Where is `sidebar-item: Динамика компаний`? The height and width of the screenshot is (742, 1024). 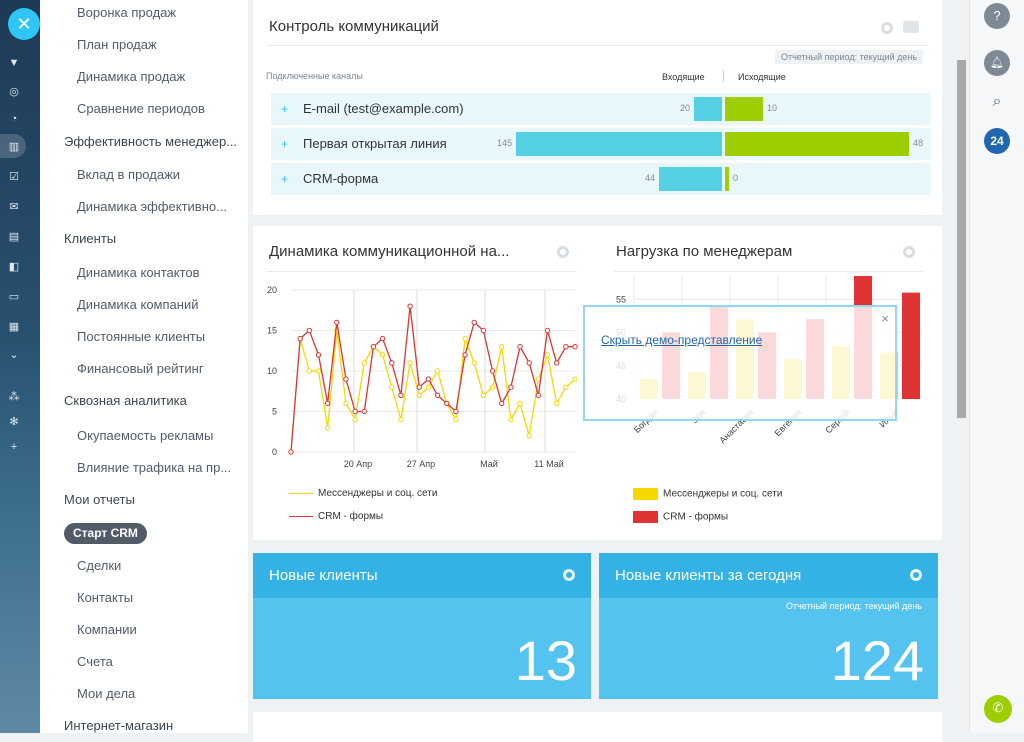
sidebar-item: Динамика компаний is located at coordinates (138, 304).